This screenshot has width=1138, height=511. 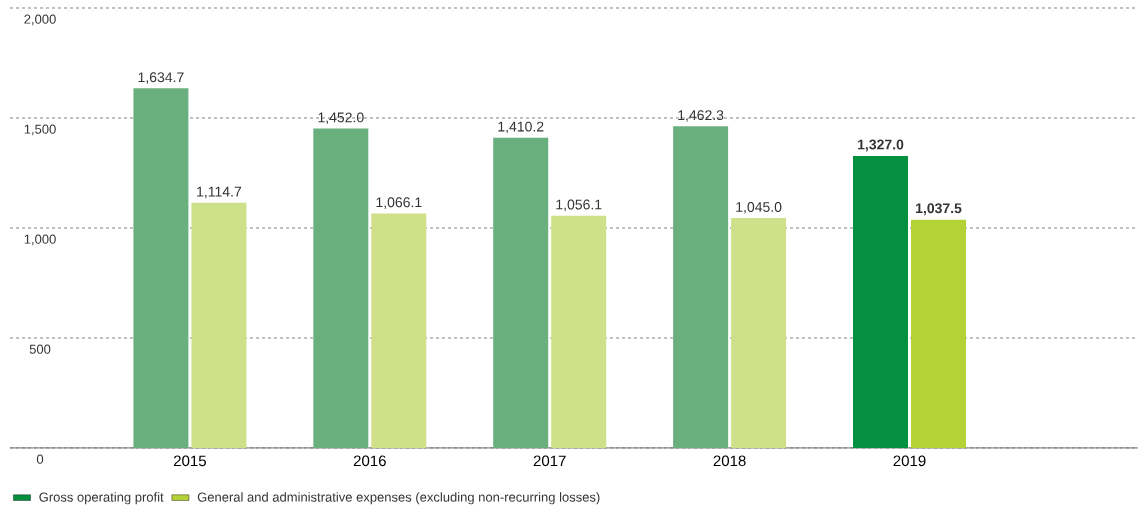 I want to click on data-label: 1,066.1, so click(x=399, y=203).